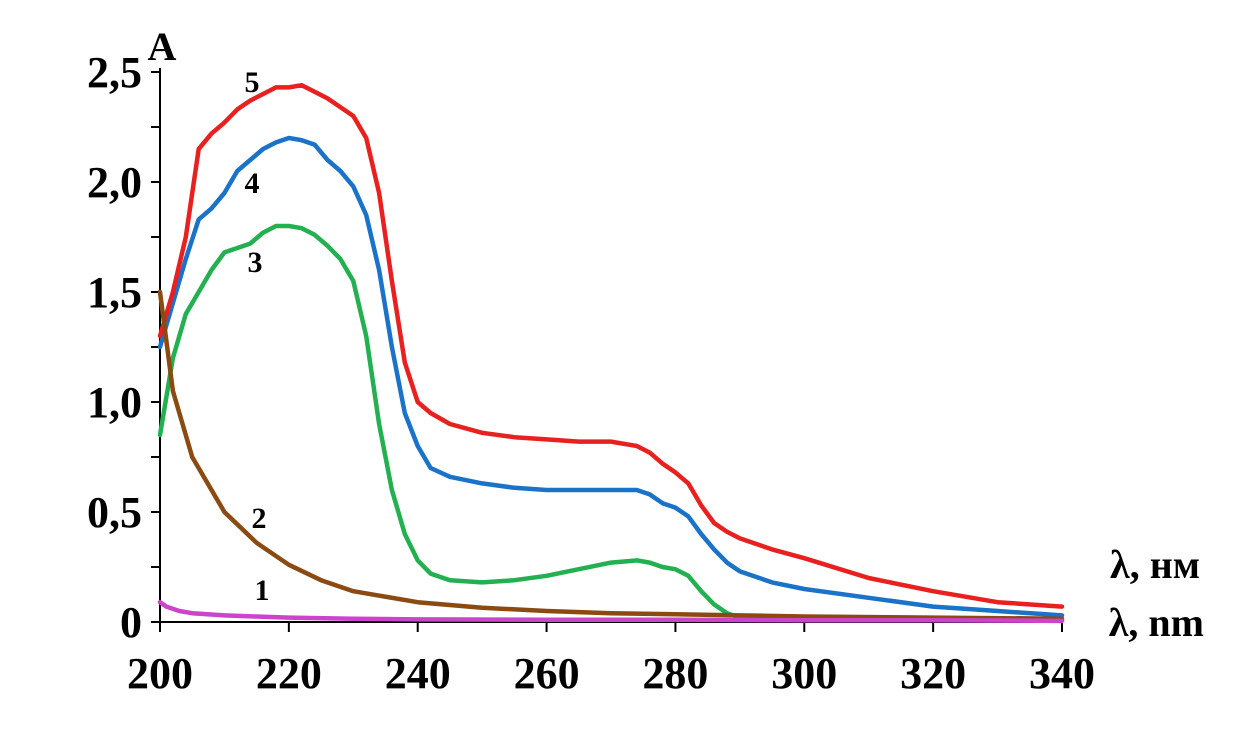 The height and width of the screenshot is (753, 1260). Describe the element at coordinates (933, 673) in the screenshot. I see `x-tick-label: 320` at that location.